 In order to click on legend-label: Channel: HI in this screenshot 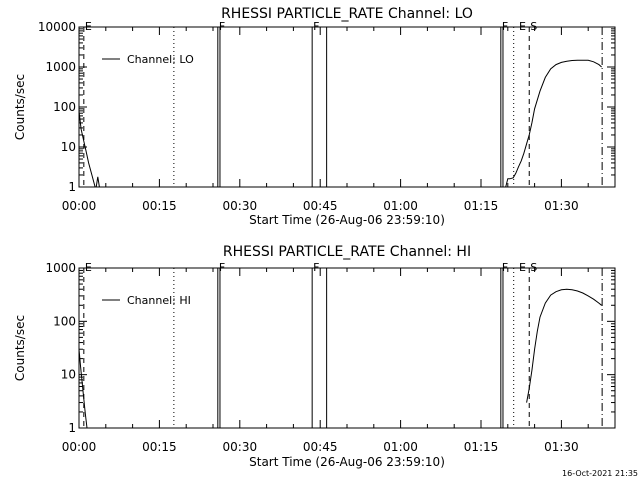, I will do `click(159, 300)`.